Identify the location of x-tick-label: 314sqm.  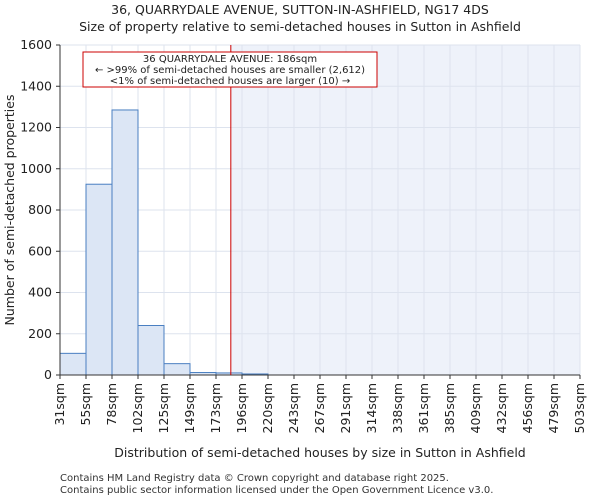
(371, 408).